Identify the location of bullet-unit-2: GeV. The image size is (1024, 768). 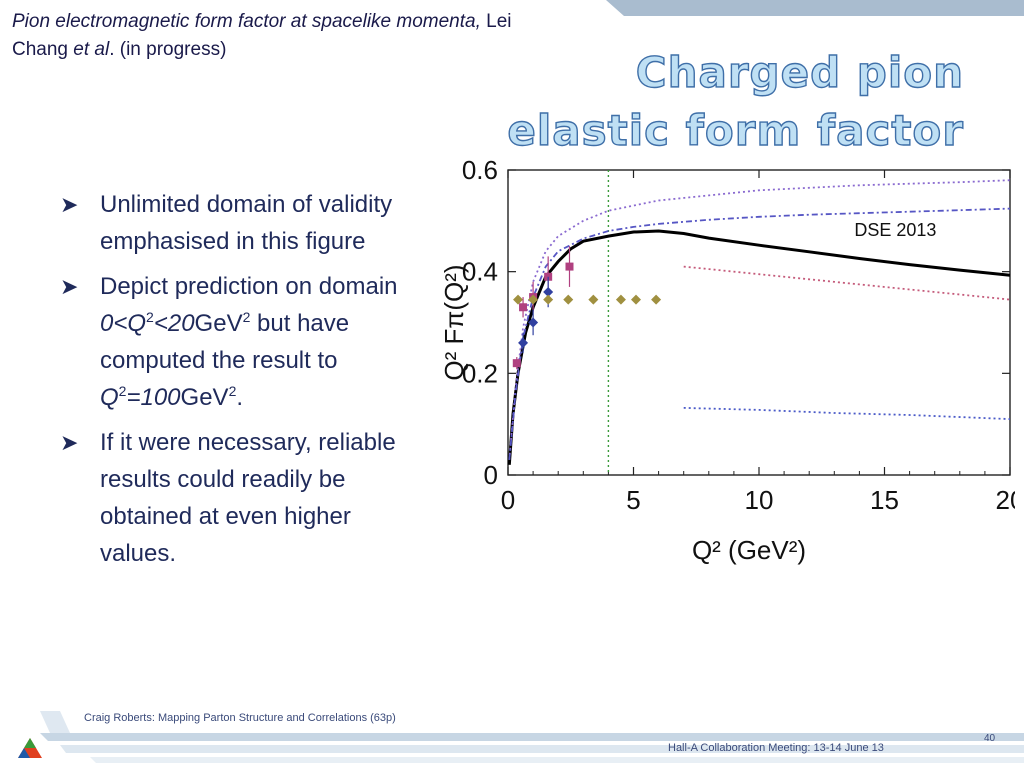
(204, 397).